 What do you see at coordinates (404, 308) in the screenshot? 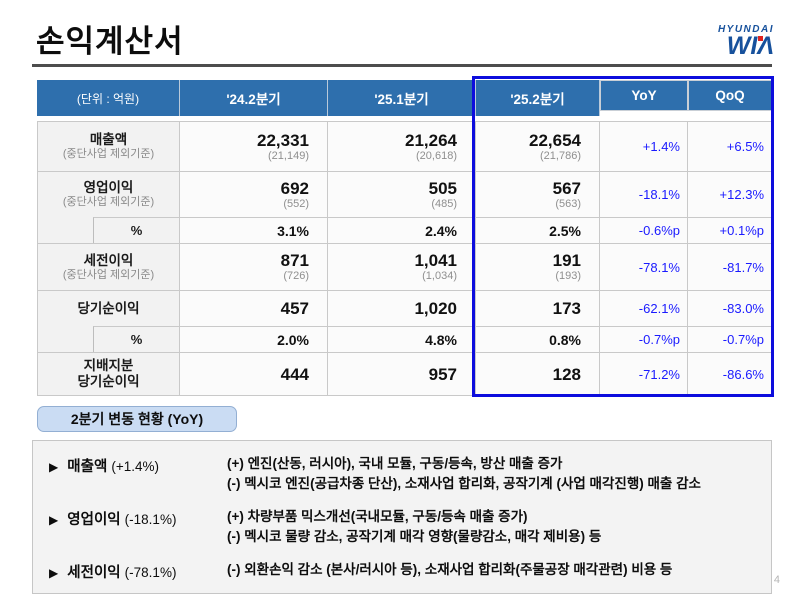
I see `table-row-net-profit: 당기순이익 457 1,020 173 -62.1% -83.0%` at bounding box center [404, 308].